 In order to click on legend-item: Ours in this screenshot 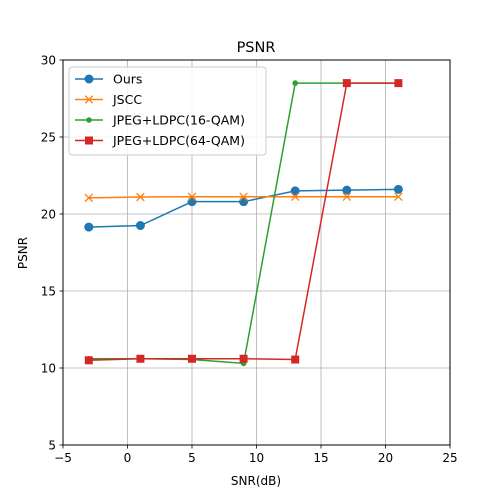, I will do `click(108, 79)`.